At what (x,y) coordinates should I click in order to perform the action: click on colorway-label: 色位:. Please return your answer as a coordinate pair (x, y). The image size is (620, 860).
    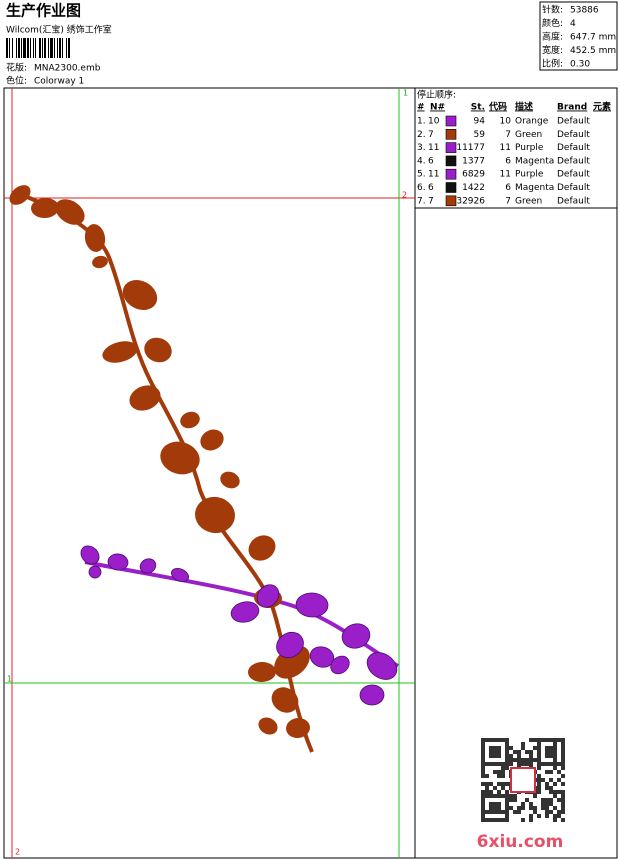
    Looking at the image, I should click on (16, 81).